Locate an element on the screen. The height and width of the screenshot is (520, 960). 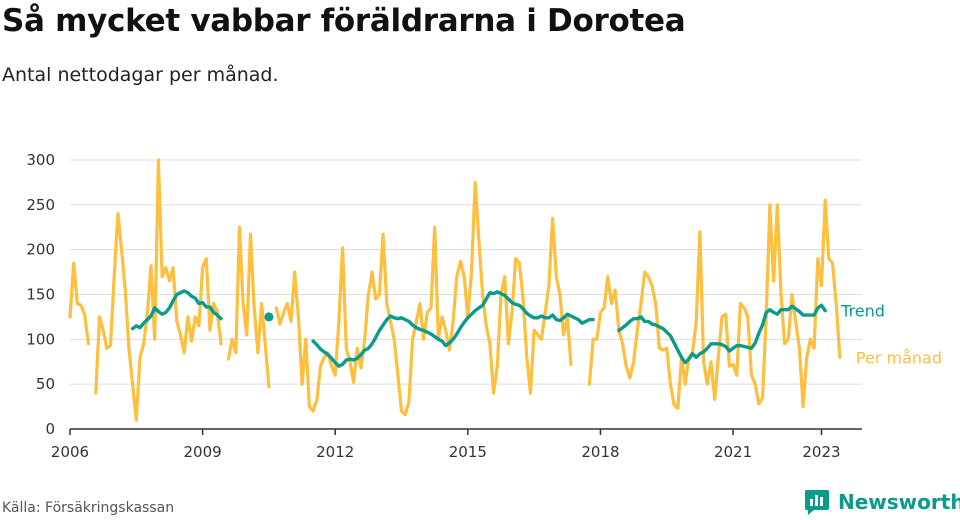
y-tick-label: 200 is located at coordinates (40, 250).